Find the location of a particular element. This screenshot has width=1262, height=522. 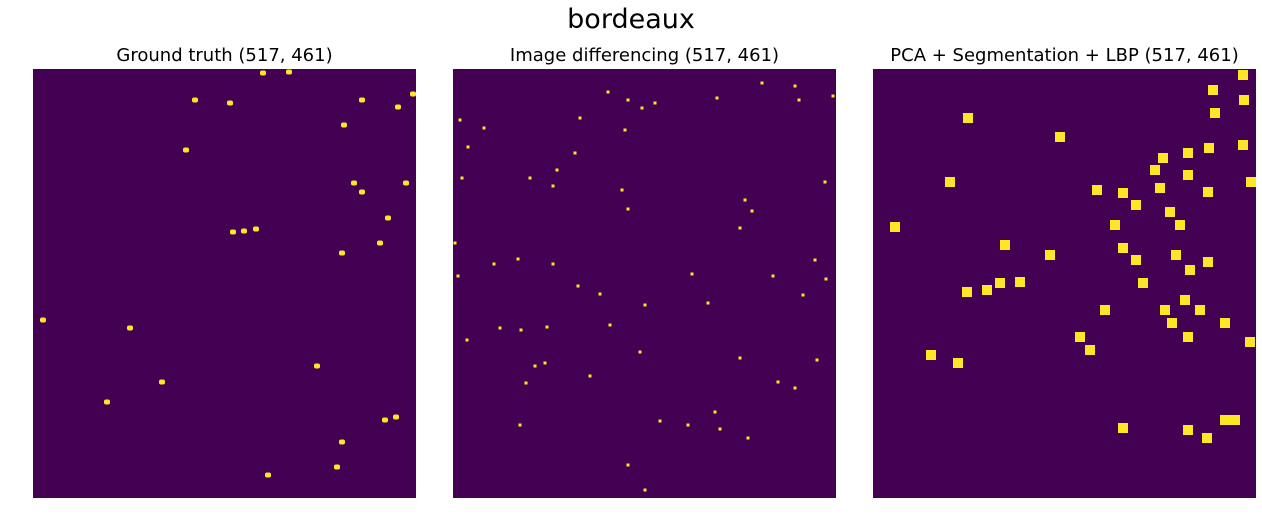

figure-title: bordeaux is located at coordinates (631, 19).